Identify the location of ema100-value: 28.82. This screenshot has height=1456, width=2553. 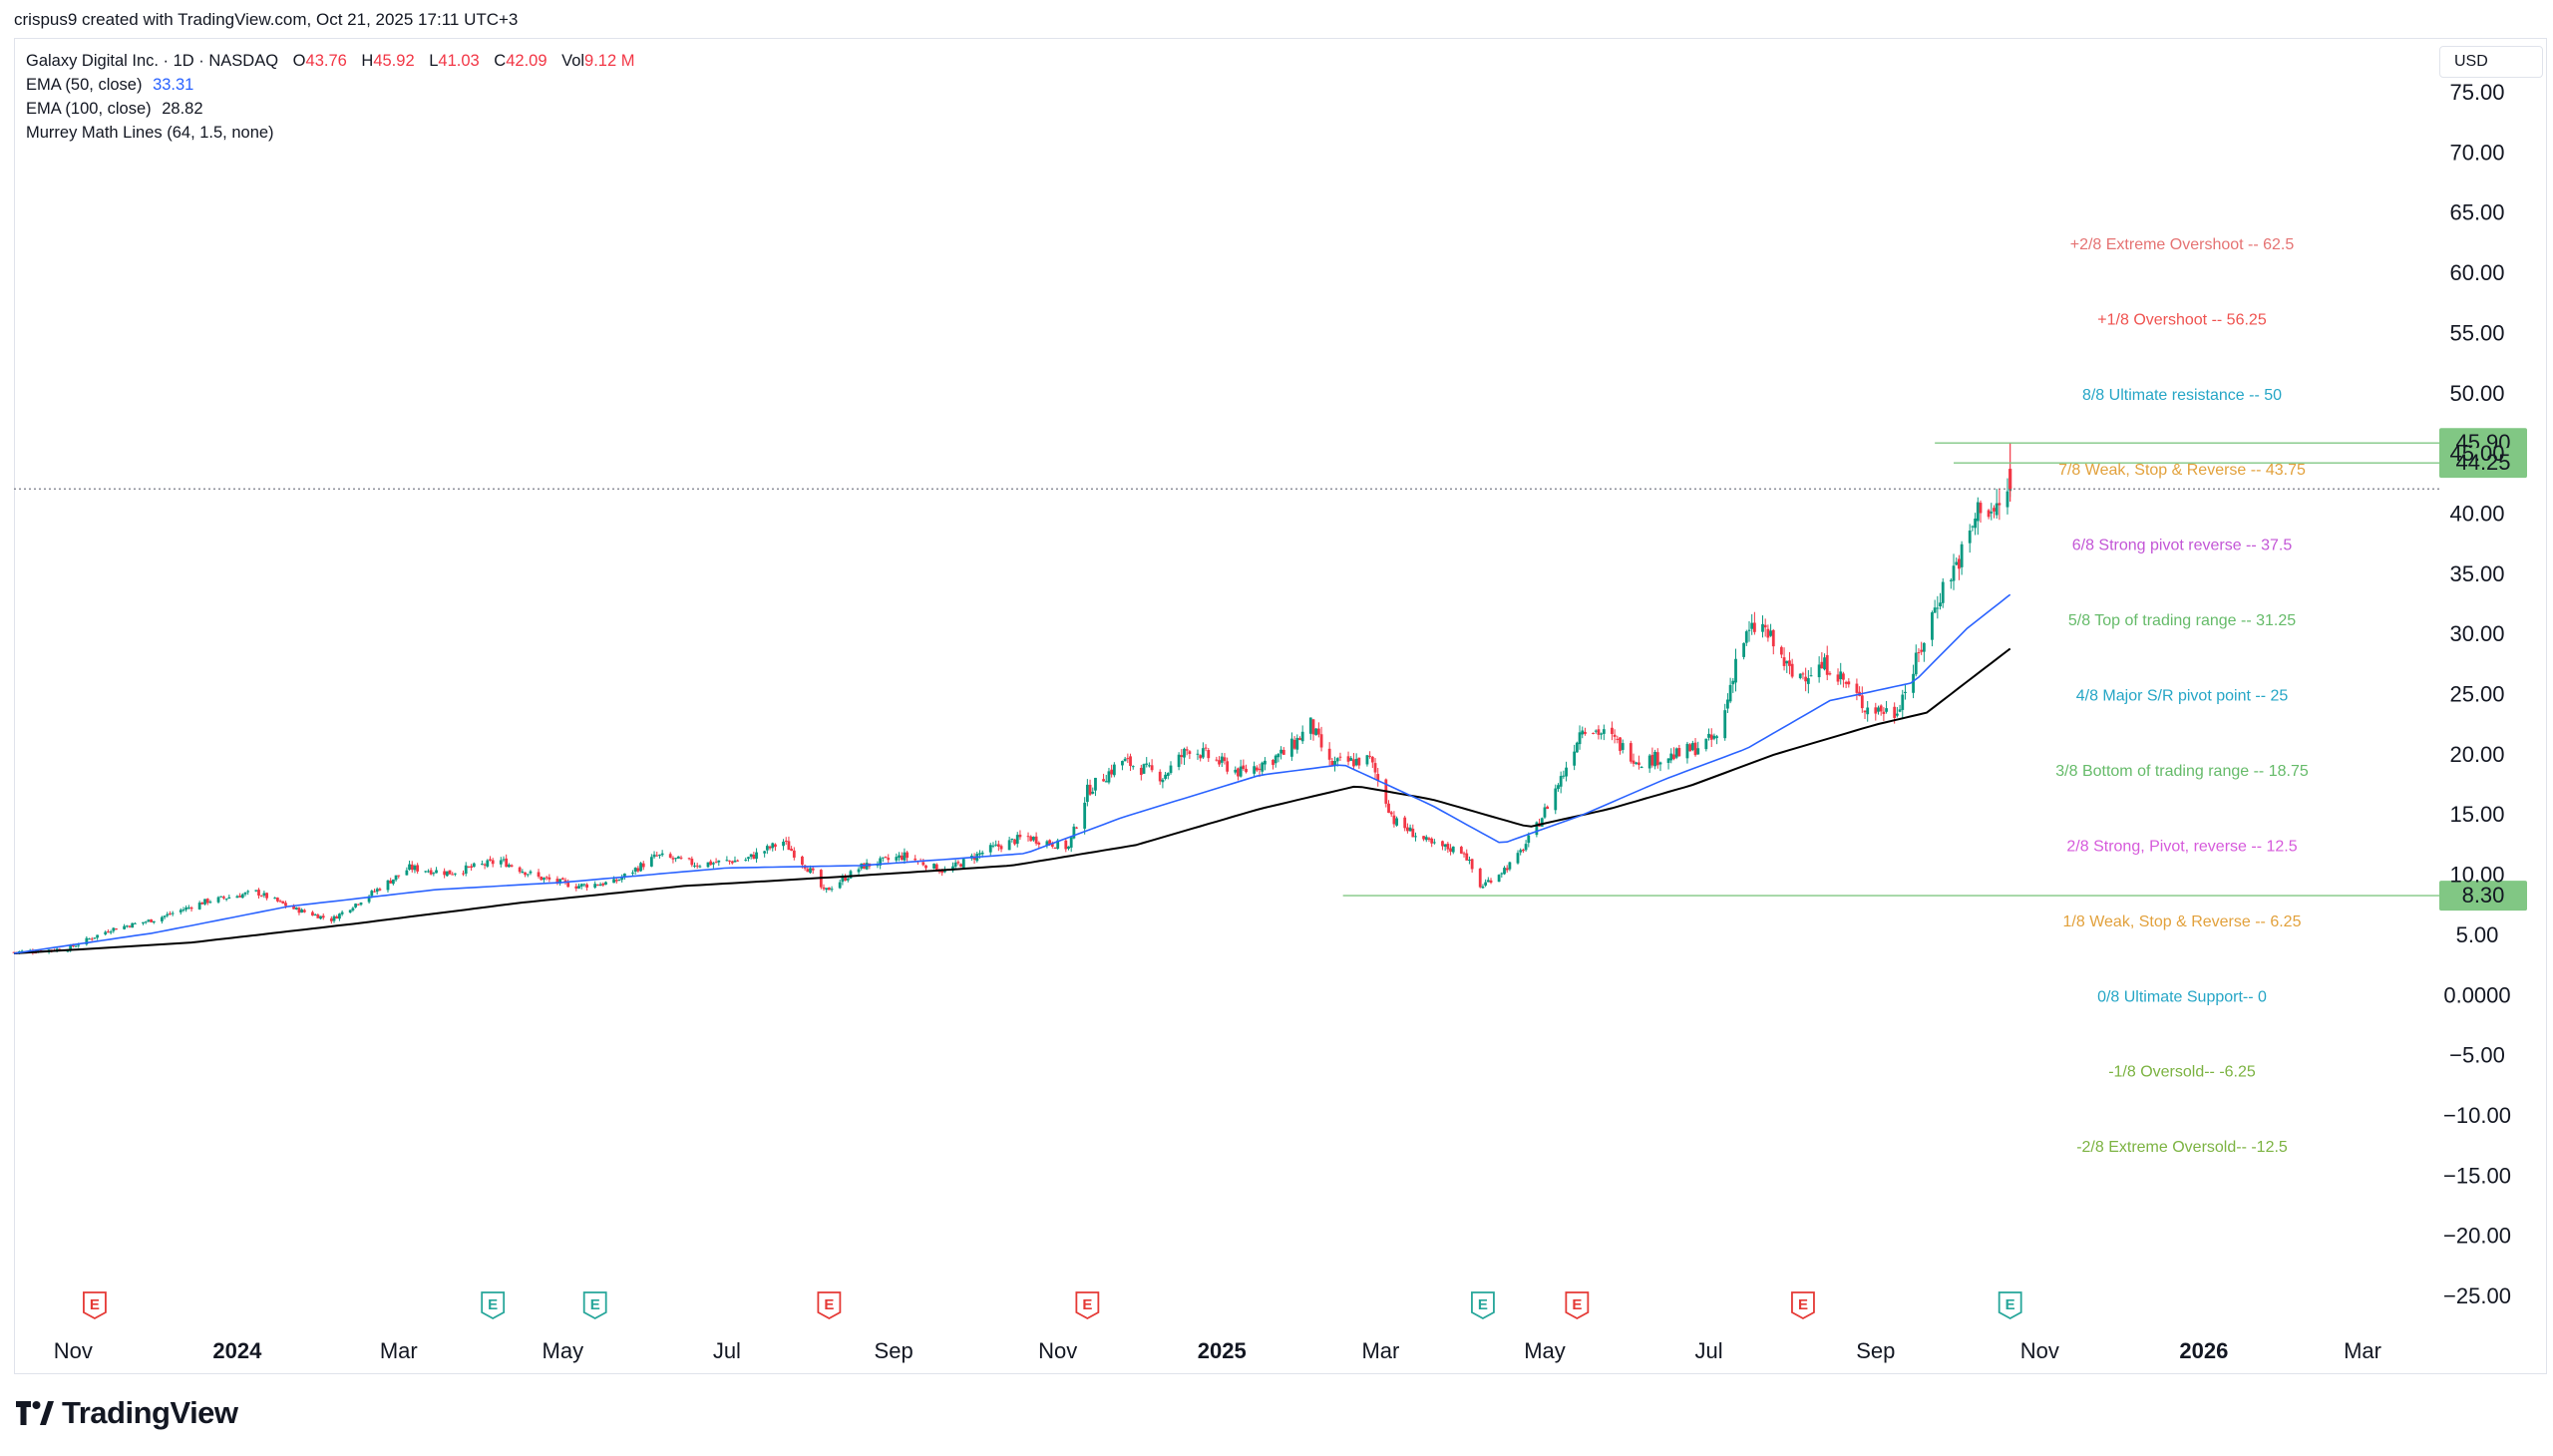
(183, 109).